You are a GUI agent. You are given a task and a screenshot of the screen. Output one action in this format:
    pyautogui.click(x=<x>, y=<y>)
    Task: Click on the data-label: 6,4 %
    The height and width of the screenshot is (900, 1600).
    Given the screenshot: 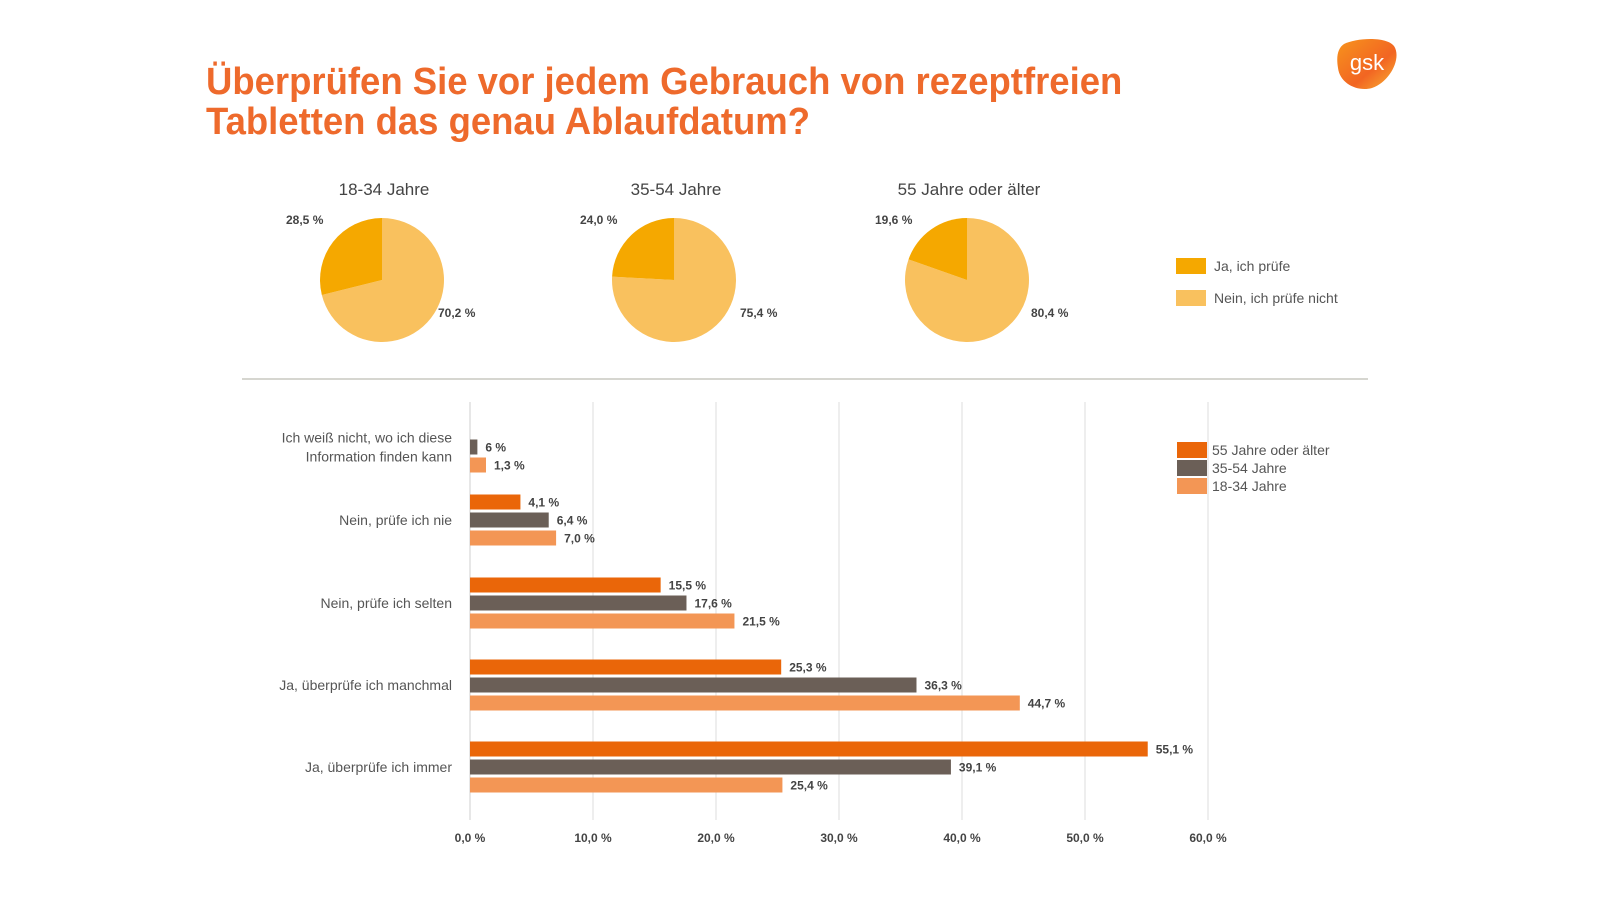 What is the action you would take?
    pyautogui.click(x=572, y=521)
    